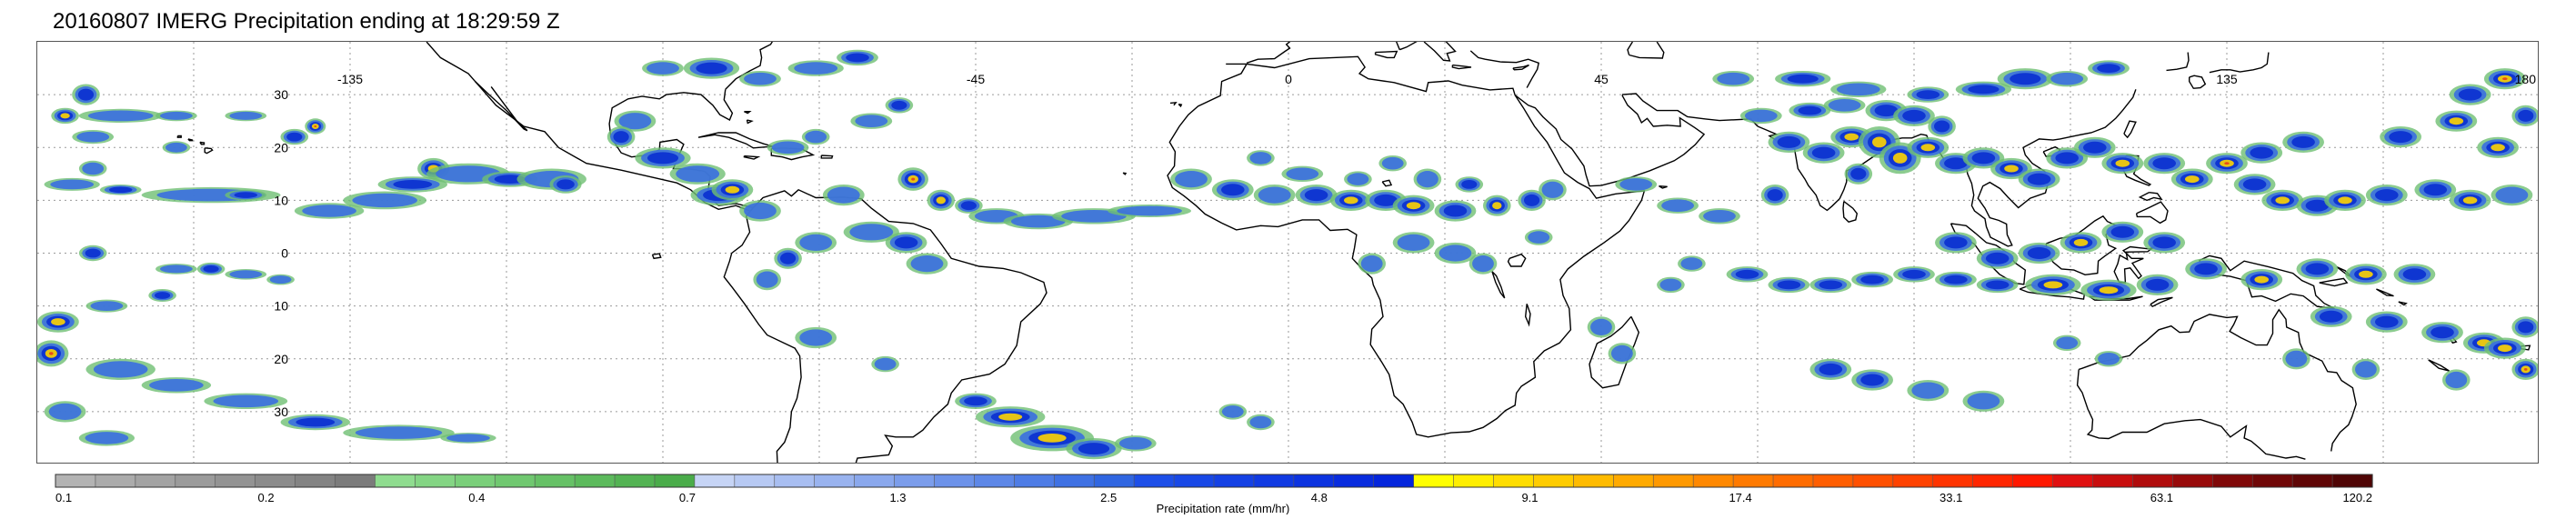 The image size is (2576, 519). Describe the element at coordinates (897, 497) in the screenshot. I see `colorbar-tick: 1.3` at that location.